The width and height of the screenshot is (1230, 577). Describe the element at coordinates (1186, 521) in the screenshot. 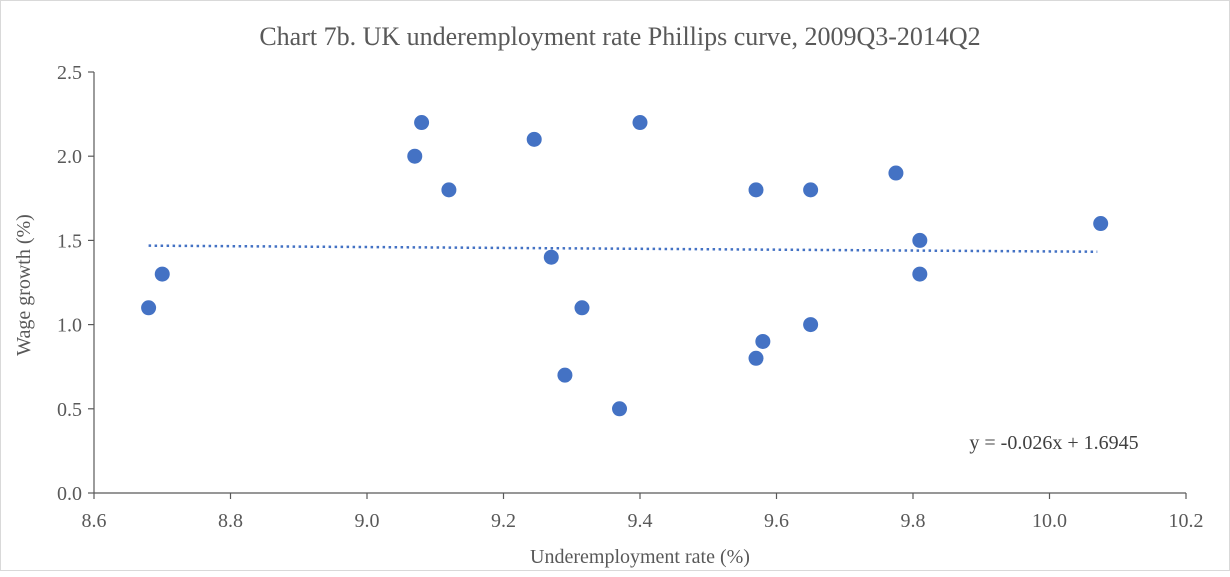

I see `x-tick-label: 10.2` at that location.